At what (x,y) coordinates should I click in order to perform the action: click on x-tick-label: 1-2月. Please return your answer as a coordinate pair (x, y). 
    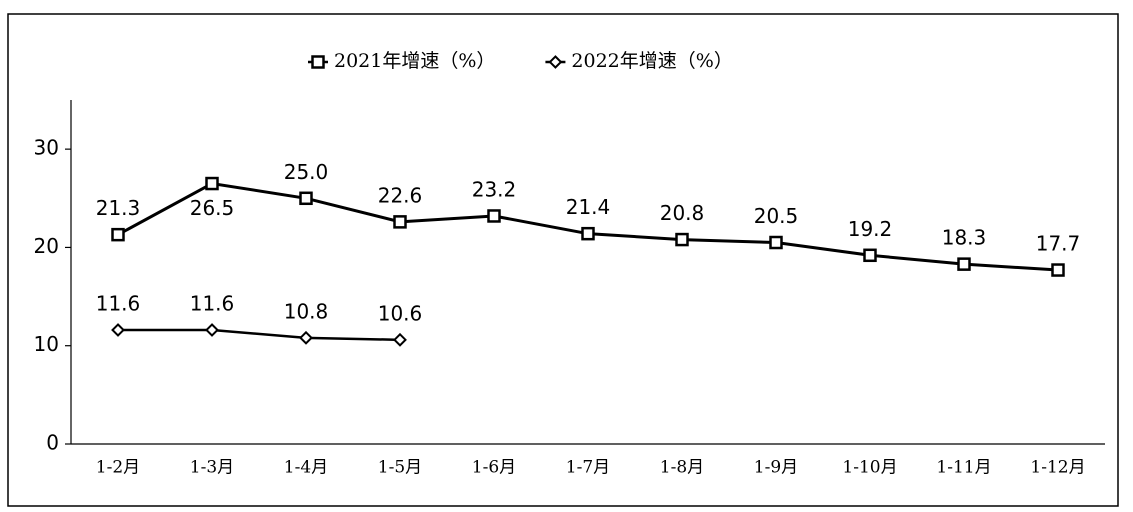
    Looking at the image, I should click on (118, 468).